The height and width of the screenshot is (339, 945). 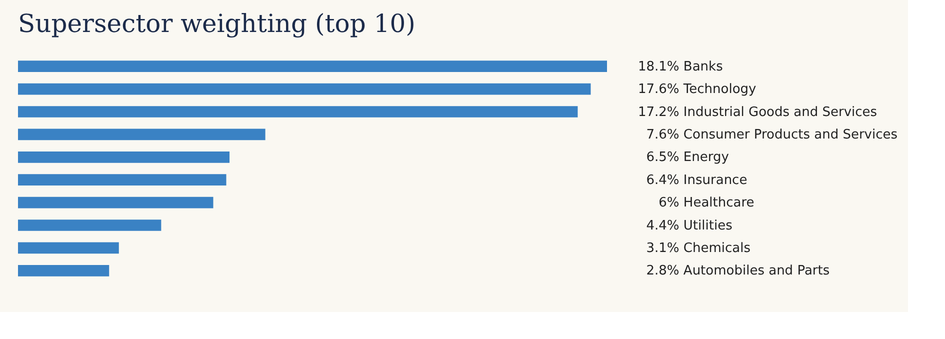 What do you see at coordinates (756, 271) in the screenshot?
I see `y-tick-label: Automobiles and Parts` at bounding box center [756, 271].